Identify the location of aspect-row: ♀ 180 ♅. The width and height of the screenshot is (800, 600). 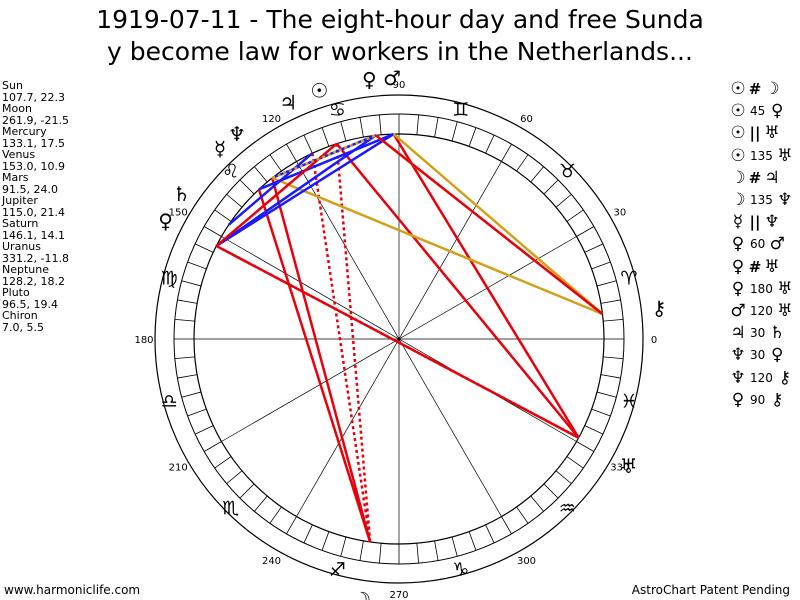
(761, 289).